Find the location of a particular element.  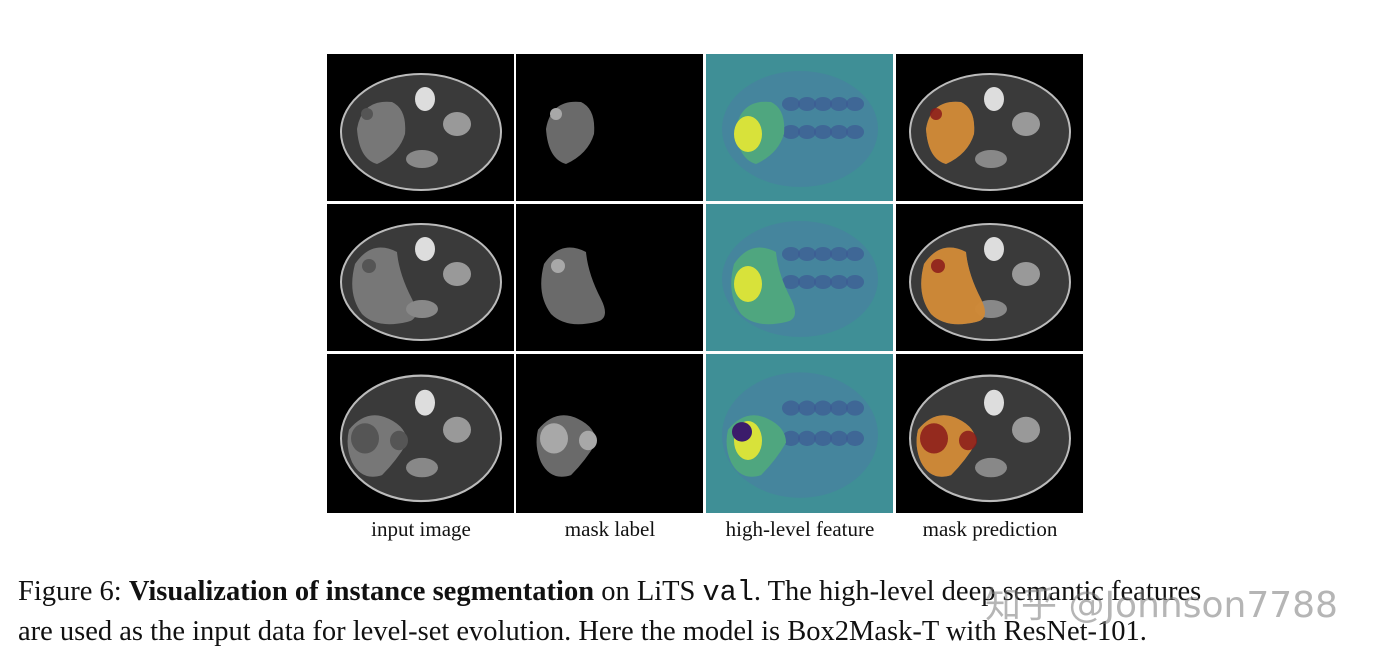

caption-segment: Figure 6: is located at coordinates (73, 591).